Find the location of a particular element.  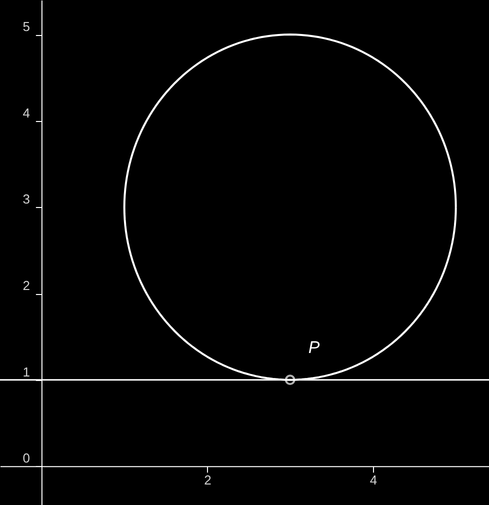

y-tick-label: 4 is located at coordinates (26, 112).